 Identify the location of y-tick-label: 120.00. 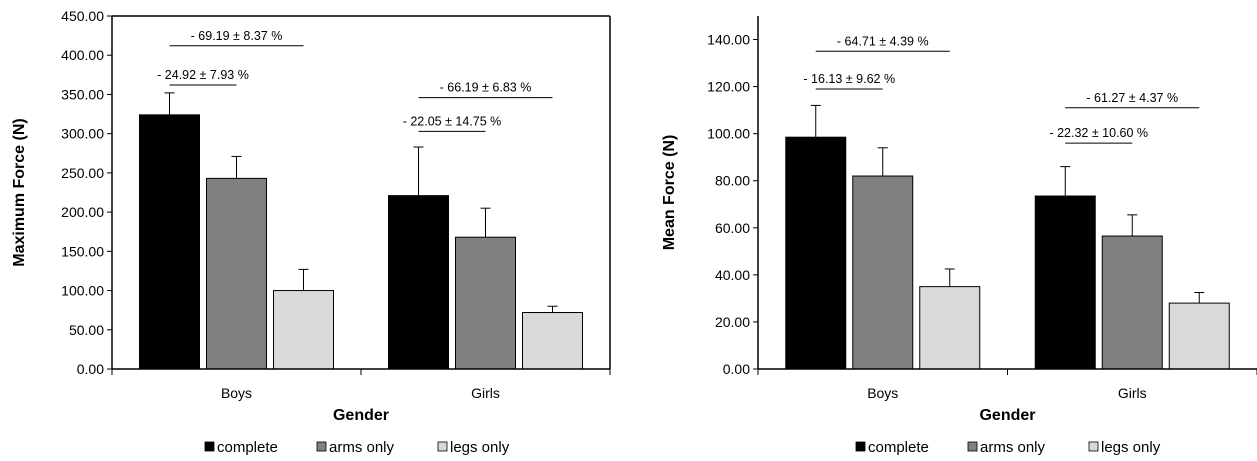
(728, 87).